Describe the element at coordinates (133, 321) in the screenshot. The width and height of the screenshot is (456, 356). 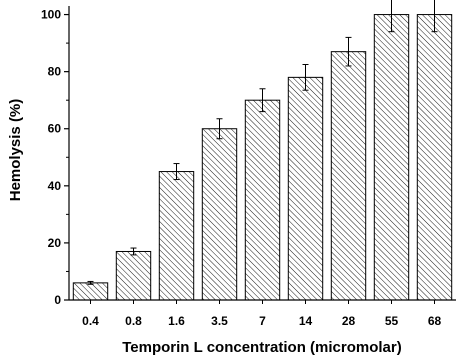
I see `x-tick-label: 0.8` at that location.